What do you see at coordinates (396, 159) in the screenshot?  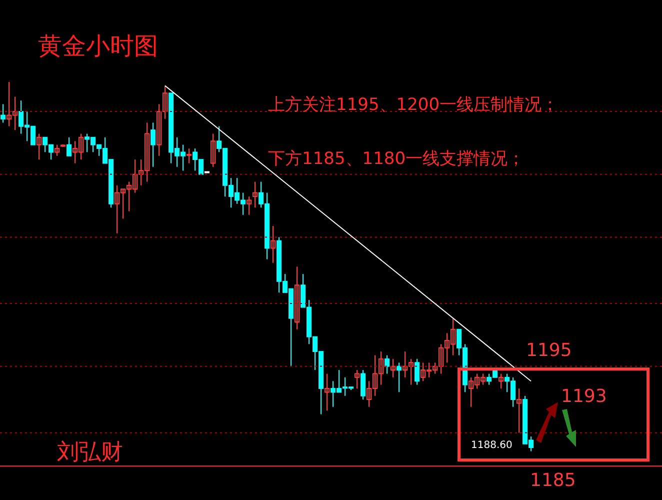 I see `annotation: 下方1185、1180一线支撑情况；` at bounding box center [396, 159].